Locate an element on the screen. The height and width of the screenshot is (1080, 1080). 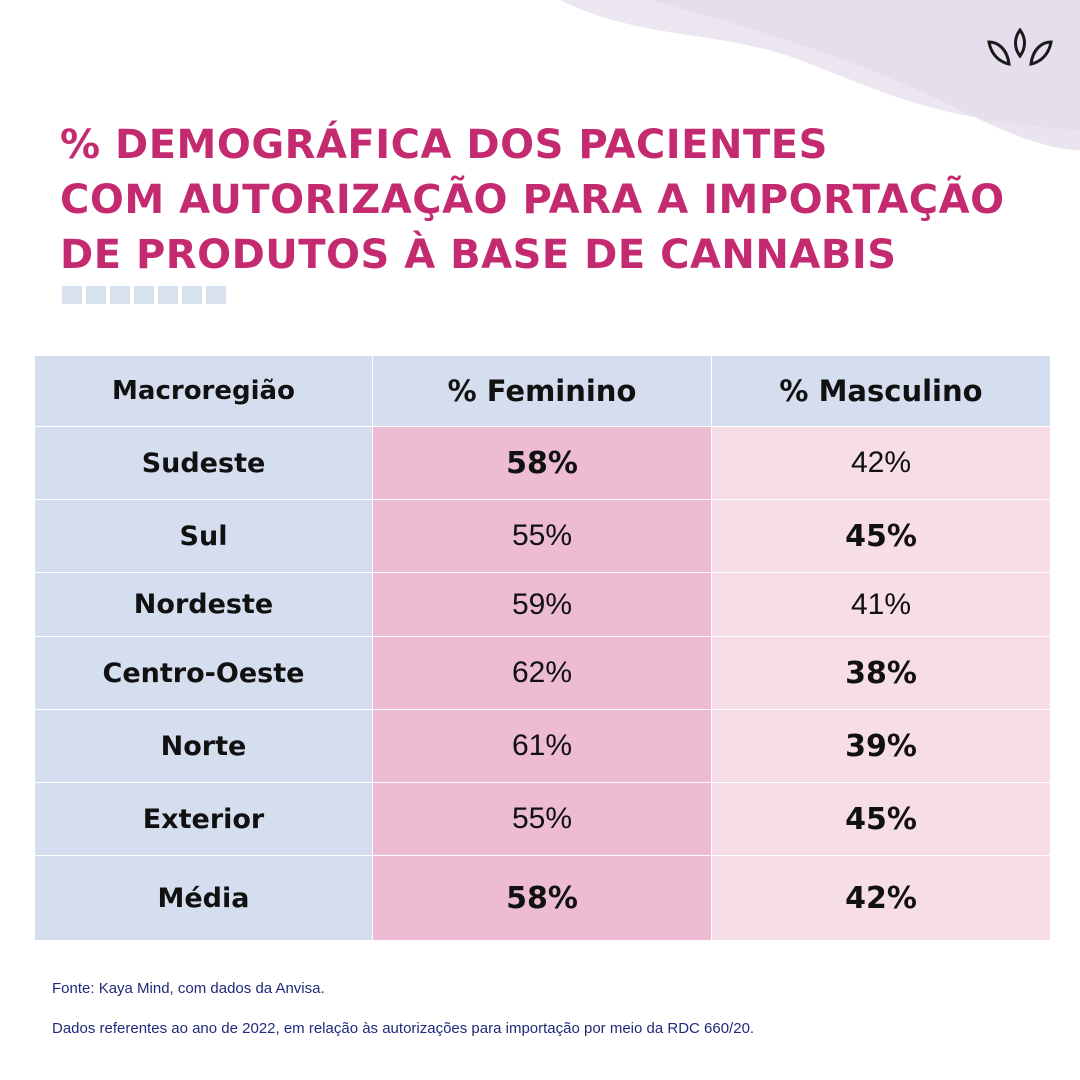
region-cell: Sul is located at coordinates (203, 536).